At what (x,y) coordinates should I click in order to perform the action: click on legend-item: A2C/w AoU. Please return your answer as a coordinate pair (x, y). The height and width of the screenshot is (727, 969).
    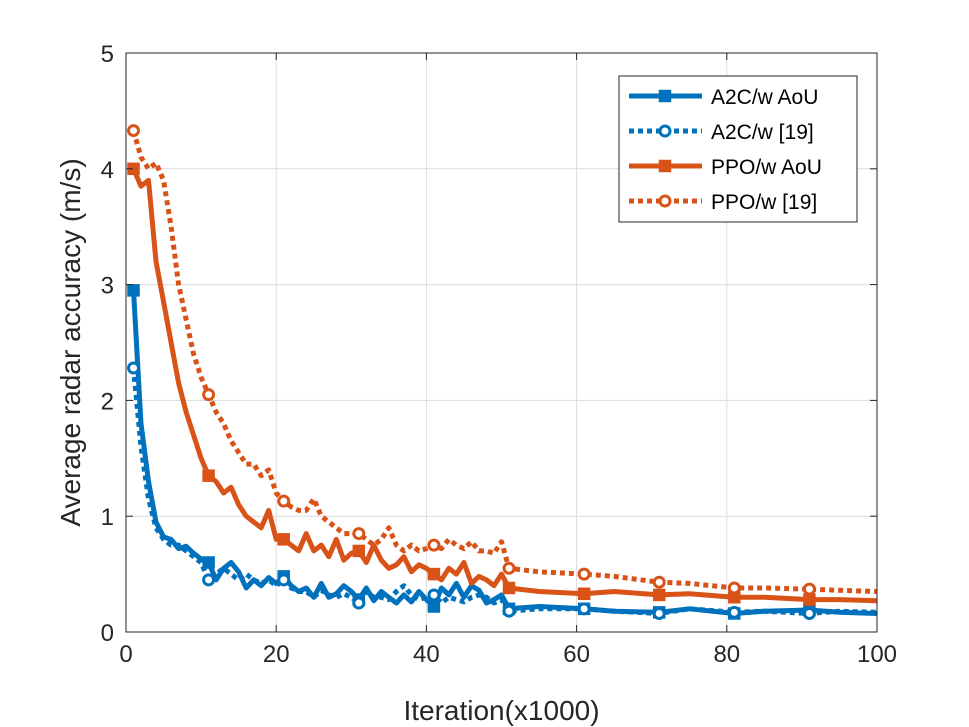
    Looking at the image, I should click on (723, 97).